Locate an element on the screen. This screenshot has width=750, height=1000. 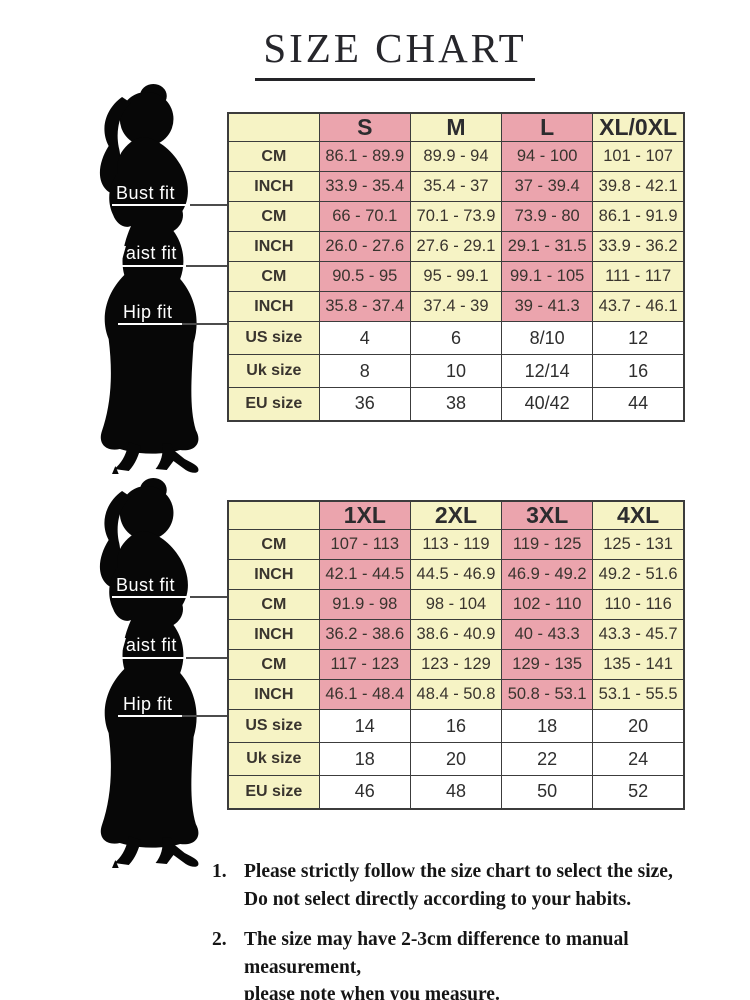
waist-fit-label: Waist fit is located at coordinates (143, 253).